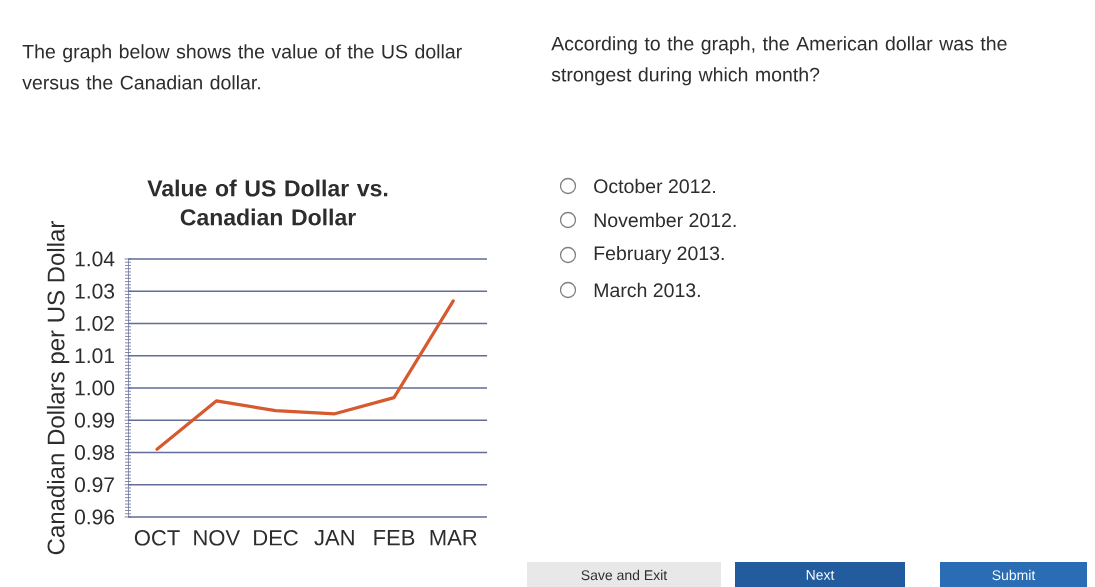 This screenshot has height=587, width=1095. What do you see at coordinates (394, 538) in the screenshot?
I see `x-tick-label: FEB` at bounding box center [394, 538].